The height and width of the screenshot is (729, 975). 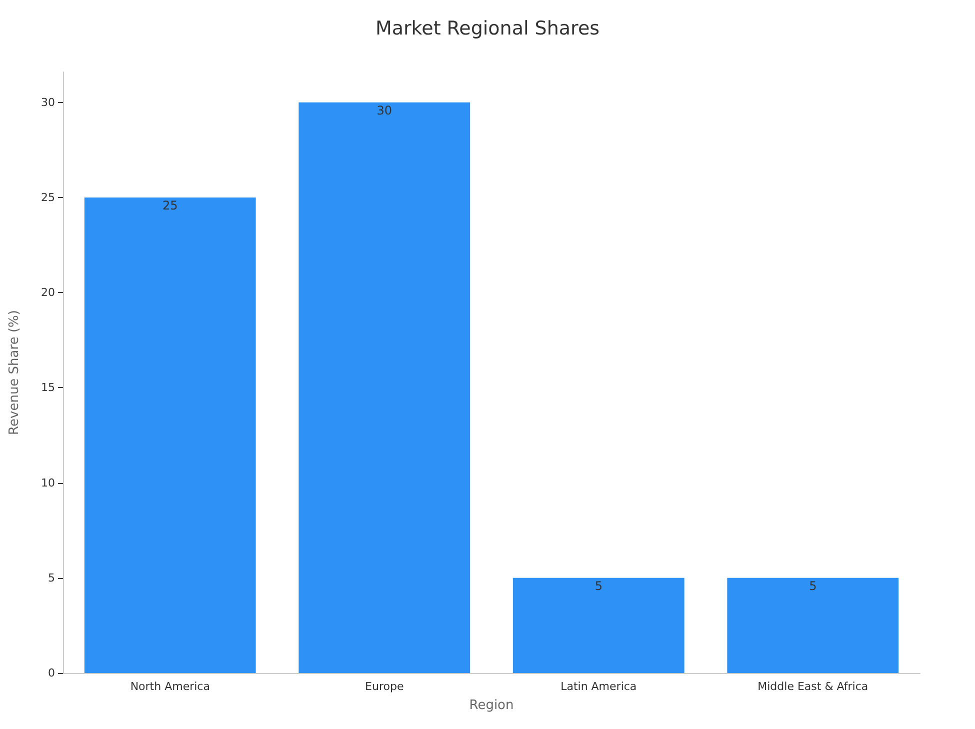 I want to click on y-tick-label: 10, so click(x=48, y=483).